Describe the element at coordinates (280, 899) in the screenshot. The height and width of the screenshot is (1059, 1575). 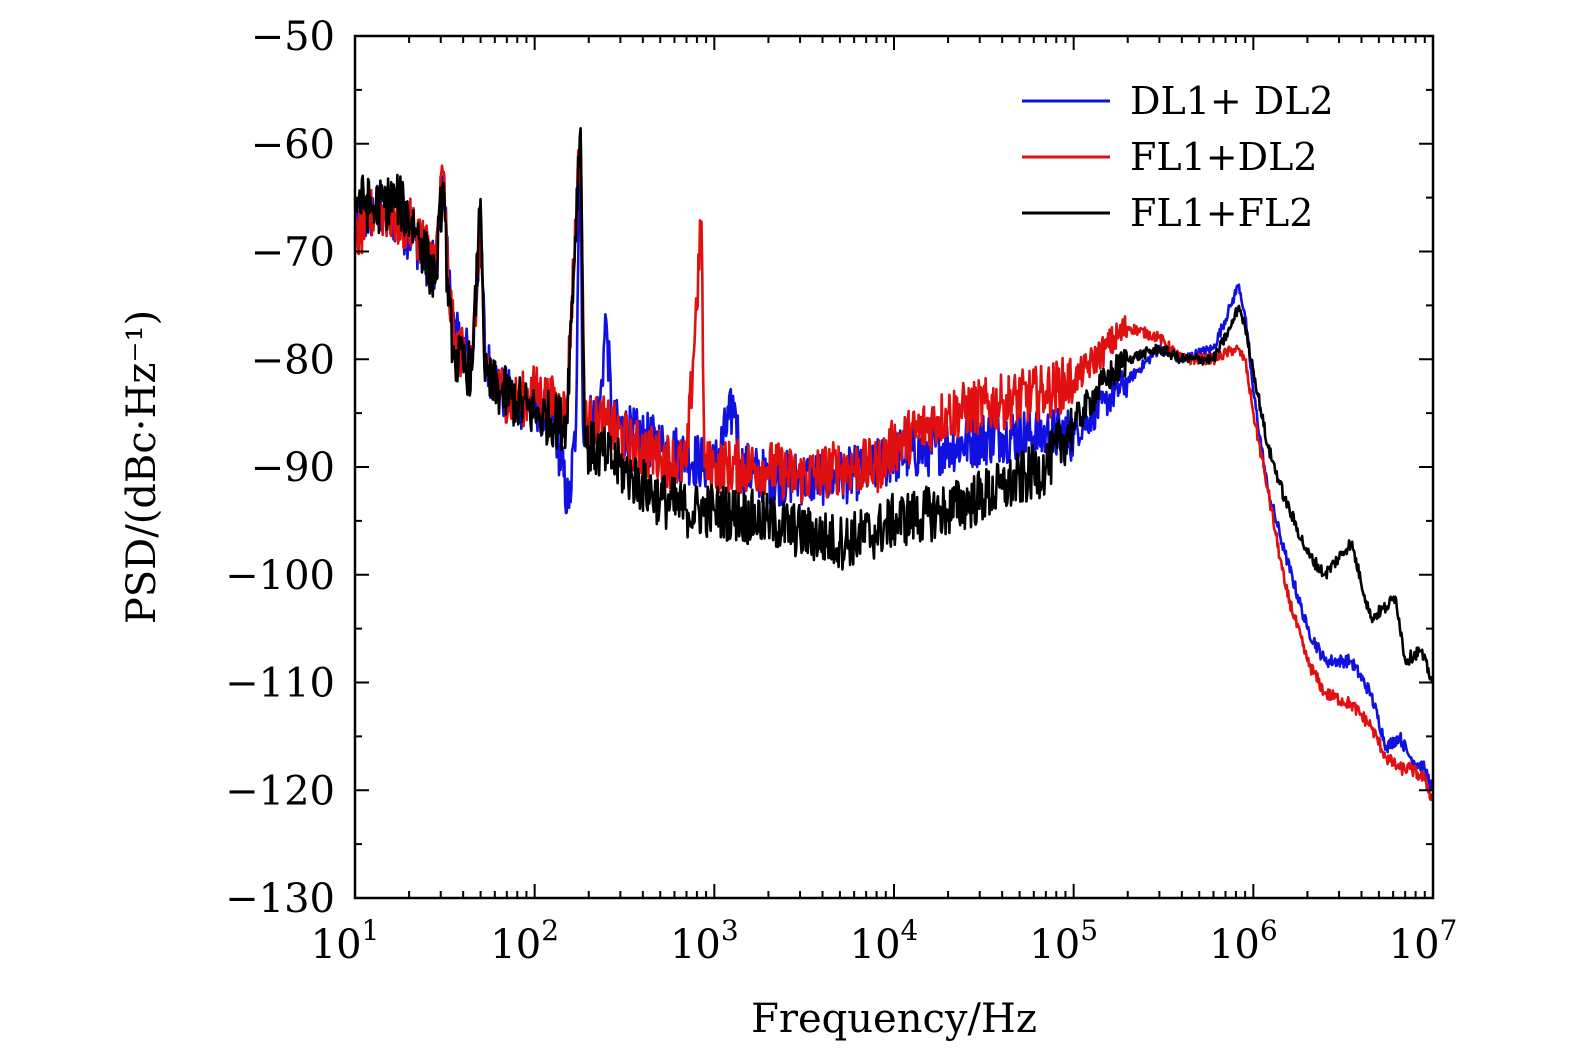
I see `y-tick-label: −130` at that location.